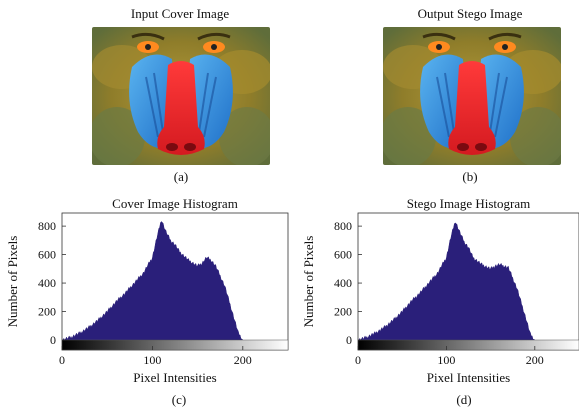 The height and width of the screenshot is (414, 579). What do you see at coordinates (470, 13) in the screenshot?
I see `stego-image-title: Output Stego Image` at bounding box center [470, 13].